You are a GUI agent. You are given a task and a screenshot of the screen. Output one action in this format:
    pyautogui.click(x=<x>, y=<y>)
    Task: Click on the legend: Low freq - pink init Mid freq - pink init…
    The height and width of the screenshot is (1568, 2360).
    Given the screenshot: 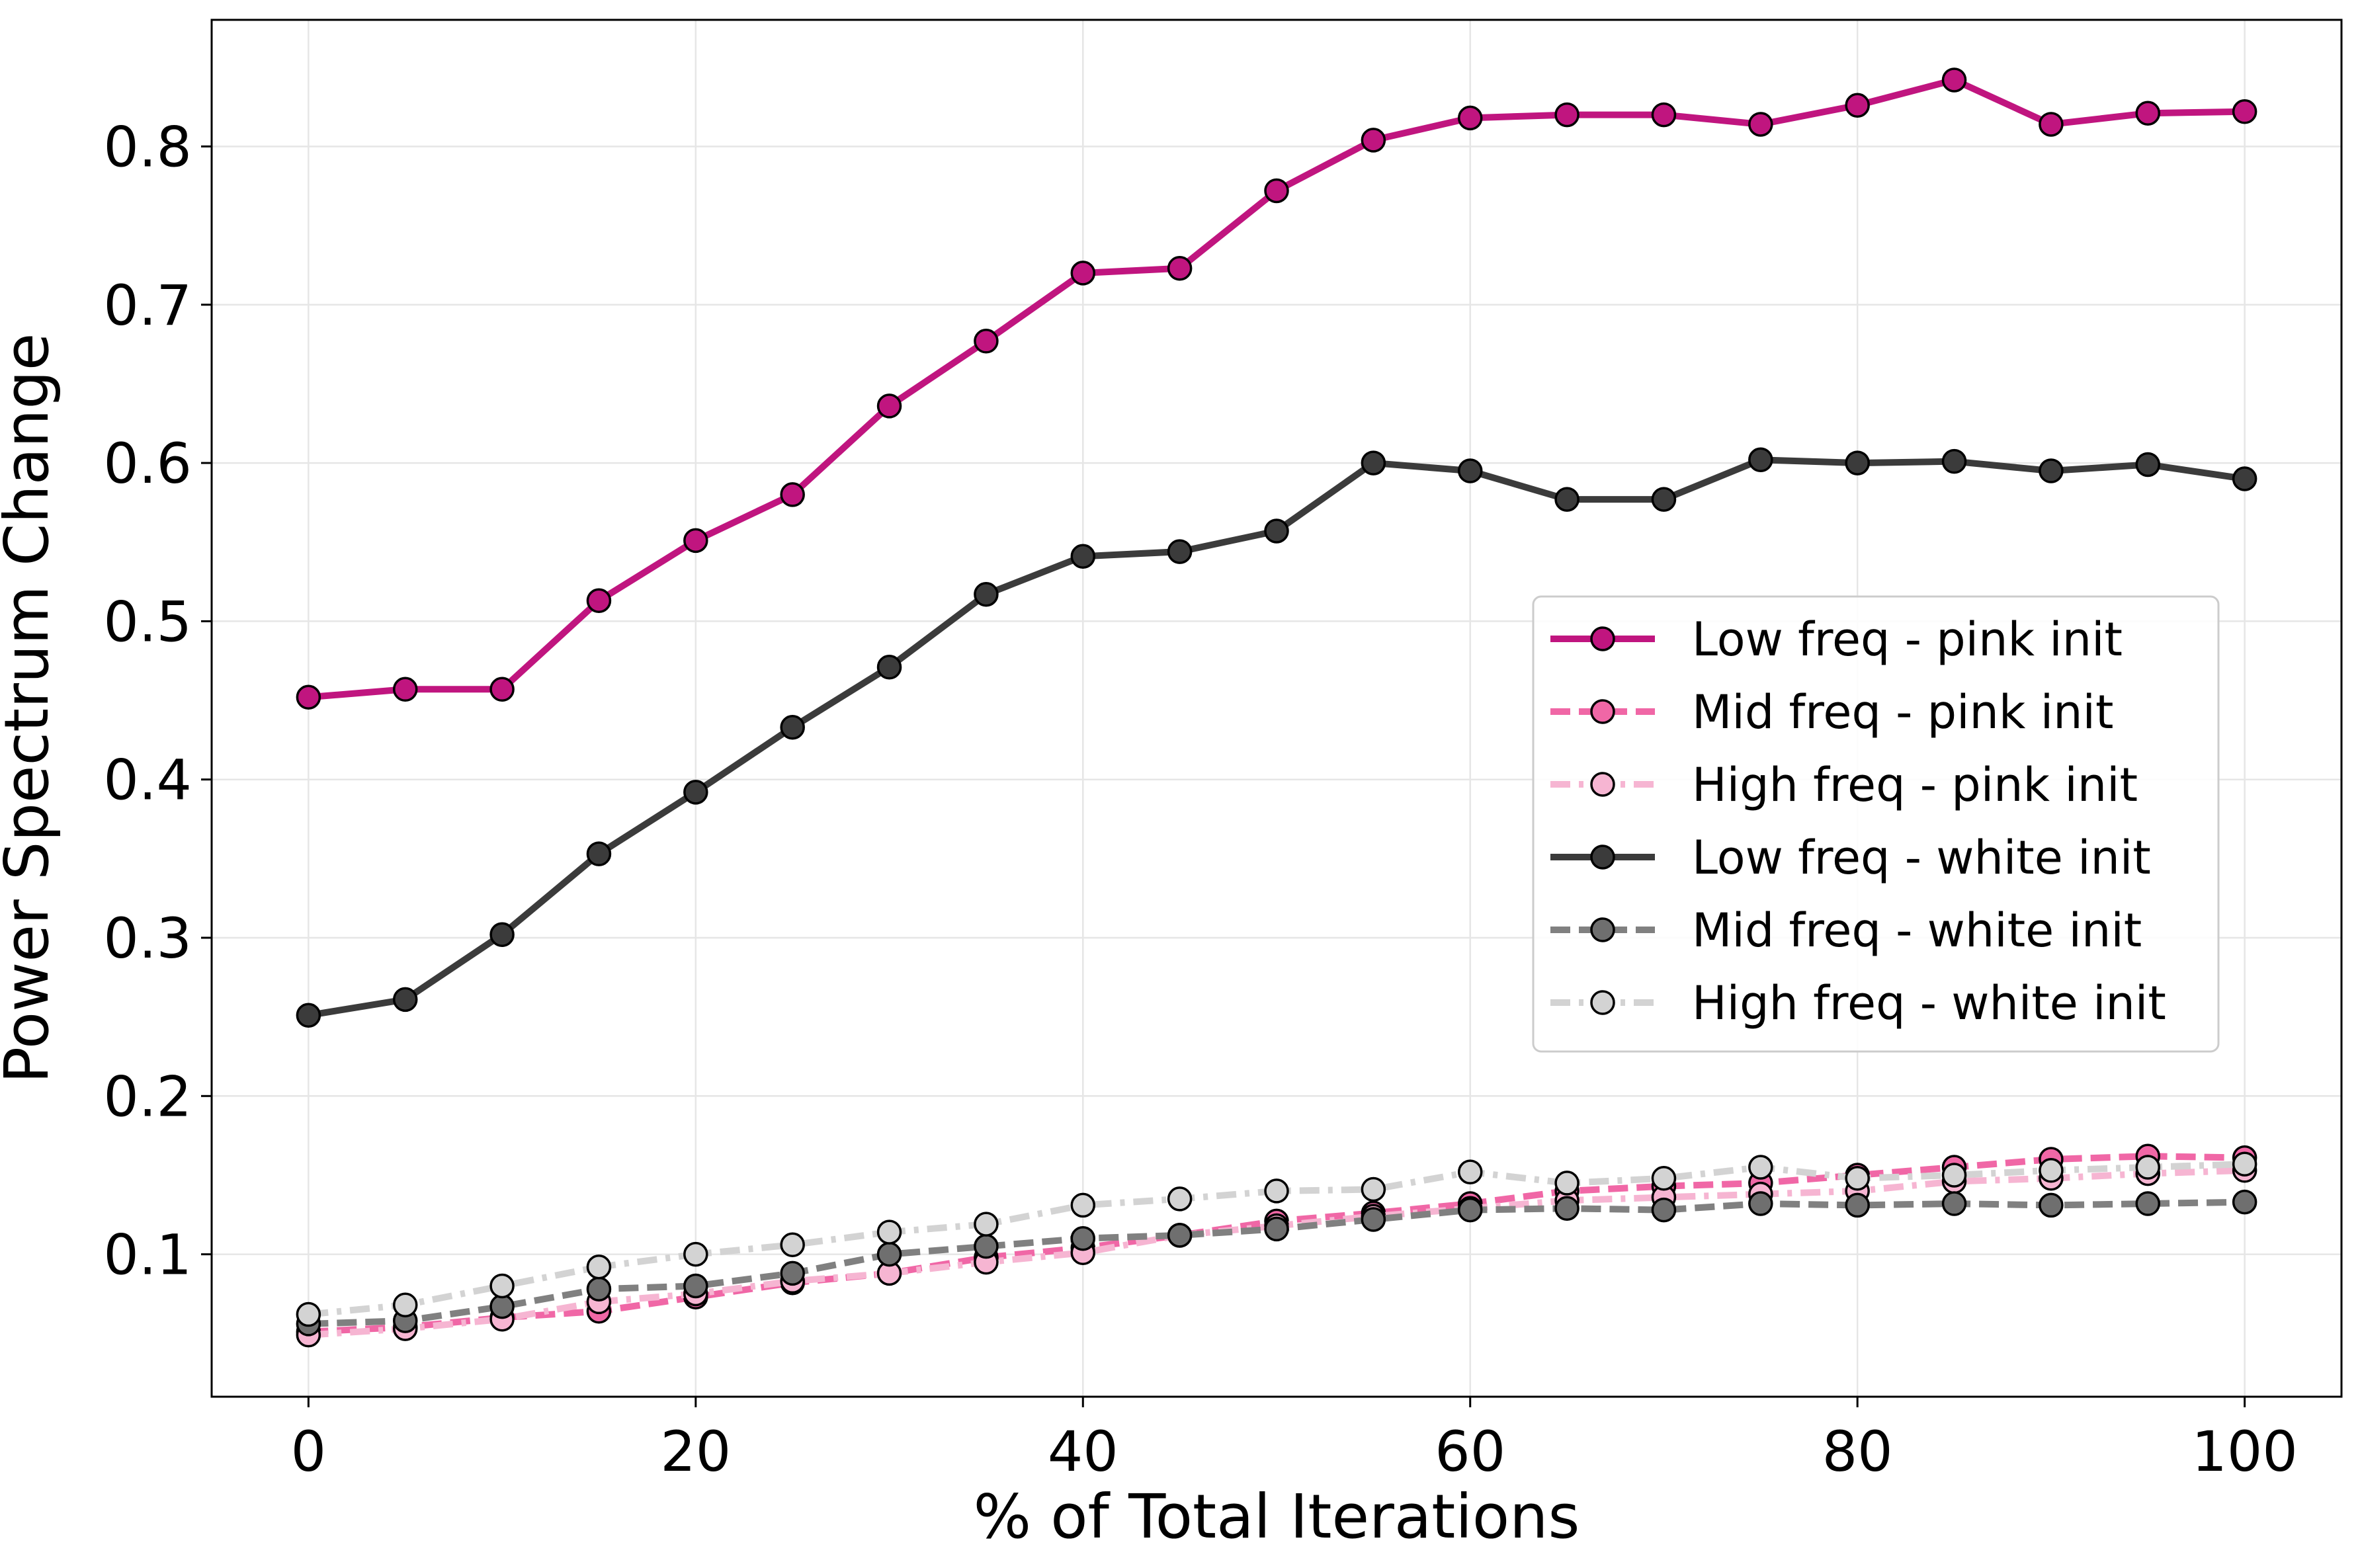 What is the action you would take?
    pyautogui.click(x=1876, y=824)
    